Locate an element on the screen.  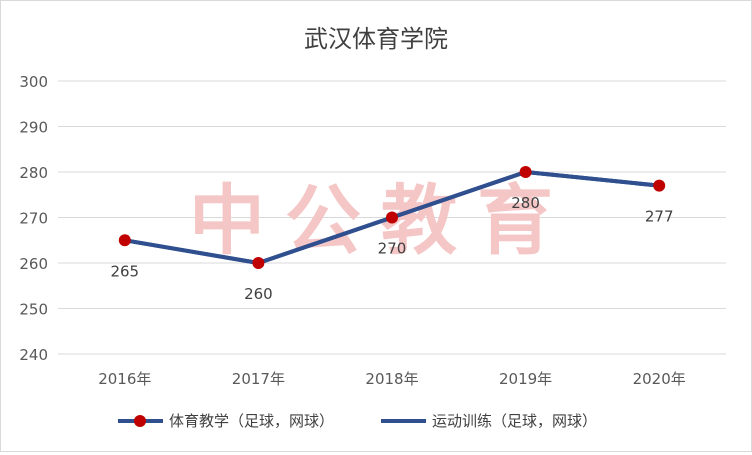
data-label-4: 277 is located at coordinates (659, 217).